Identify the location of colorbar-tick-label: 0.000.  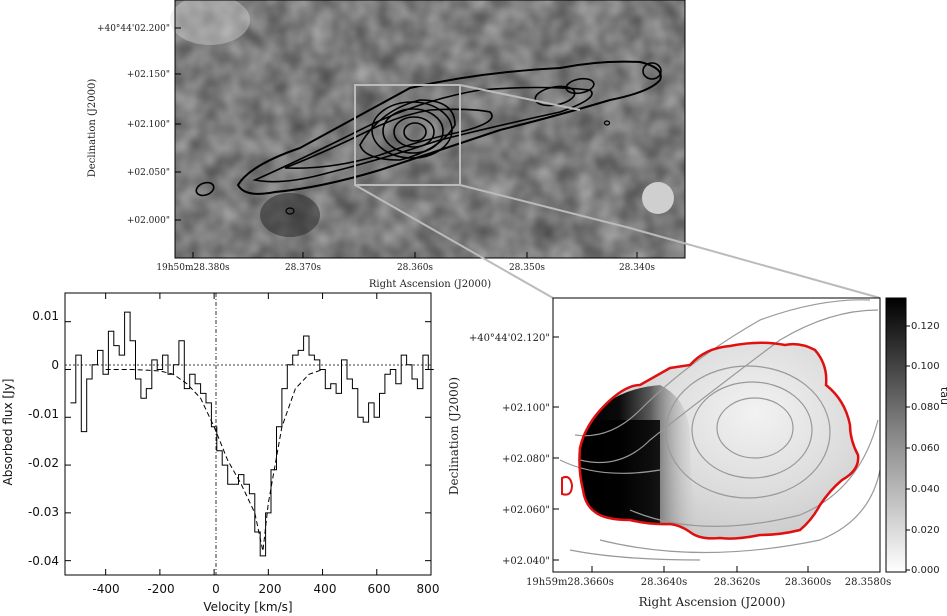
(925, 570).